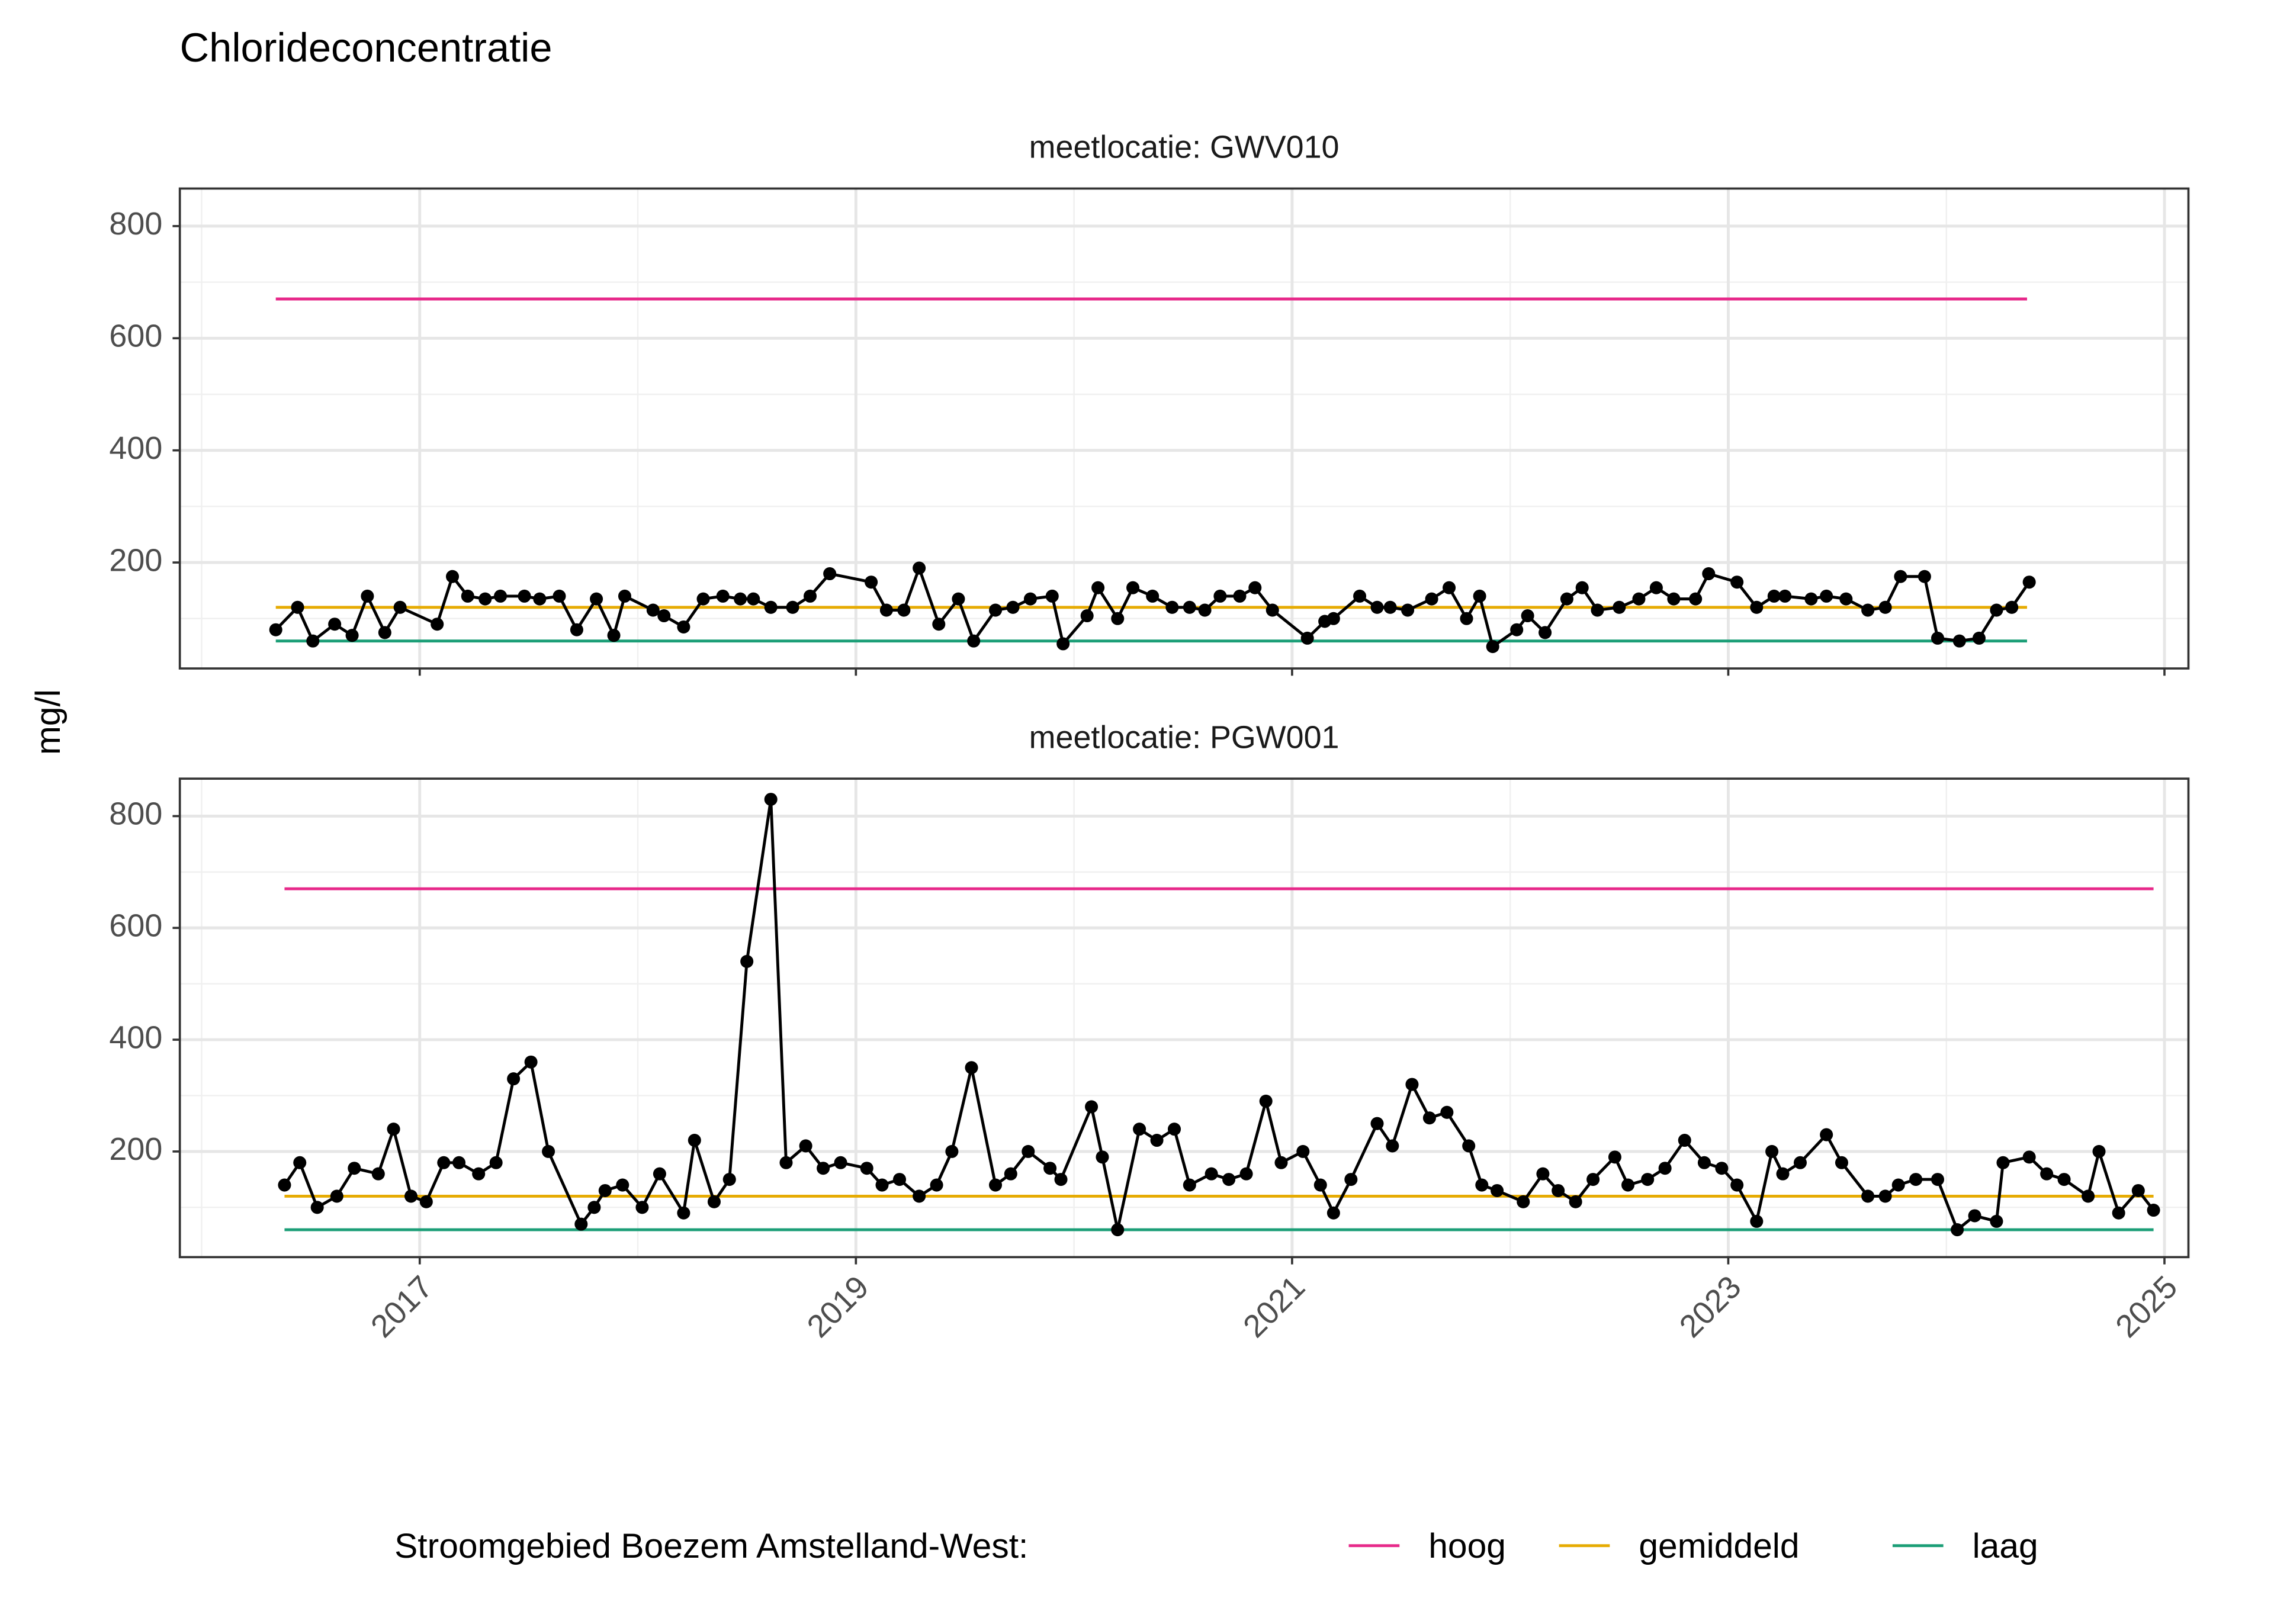  What do you see at coordinates (1467, 1546) in the screenshot?
I see `legend-label: hoog` at bounding box center [1467, 1546].